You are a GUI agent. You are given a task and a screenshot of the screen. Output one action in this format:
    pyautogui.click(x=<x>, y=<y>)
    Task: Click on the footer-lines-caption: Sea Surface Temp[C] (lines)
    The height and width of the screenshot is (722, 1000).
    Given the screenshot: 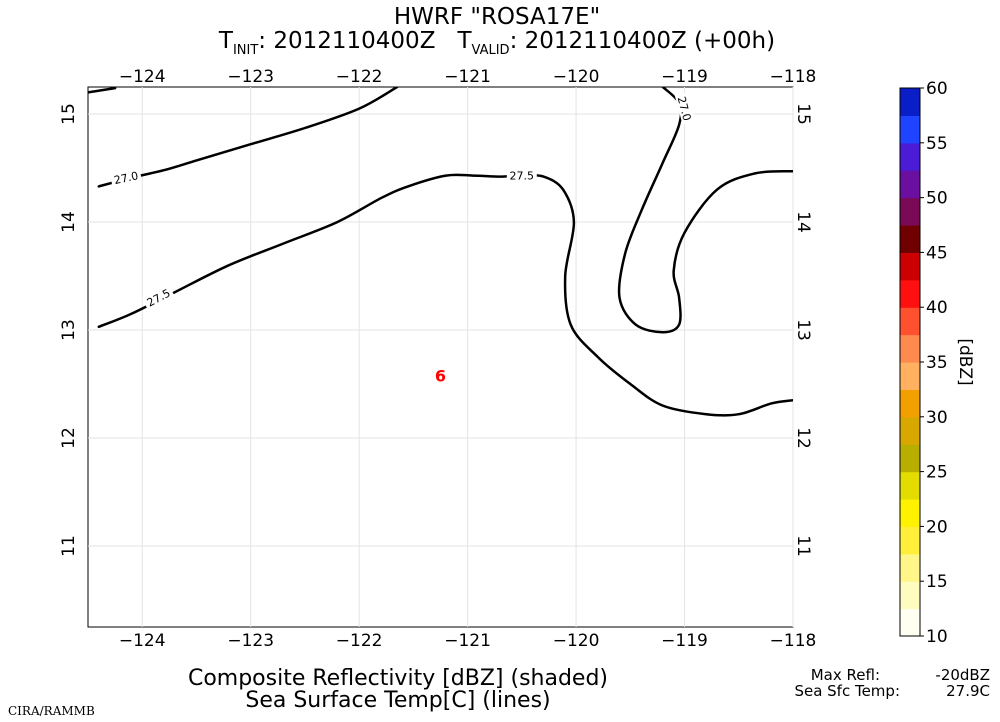 What is the action you would take?
    pyautogui.click(x=397, y=700)
    